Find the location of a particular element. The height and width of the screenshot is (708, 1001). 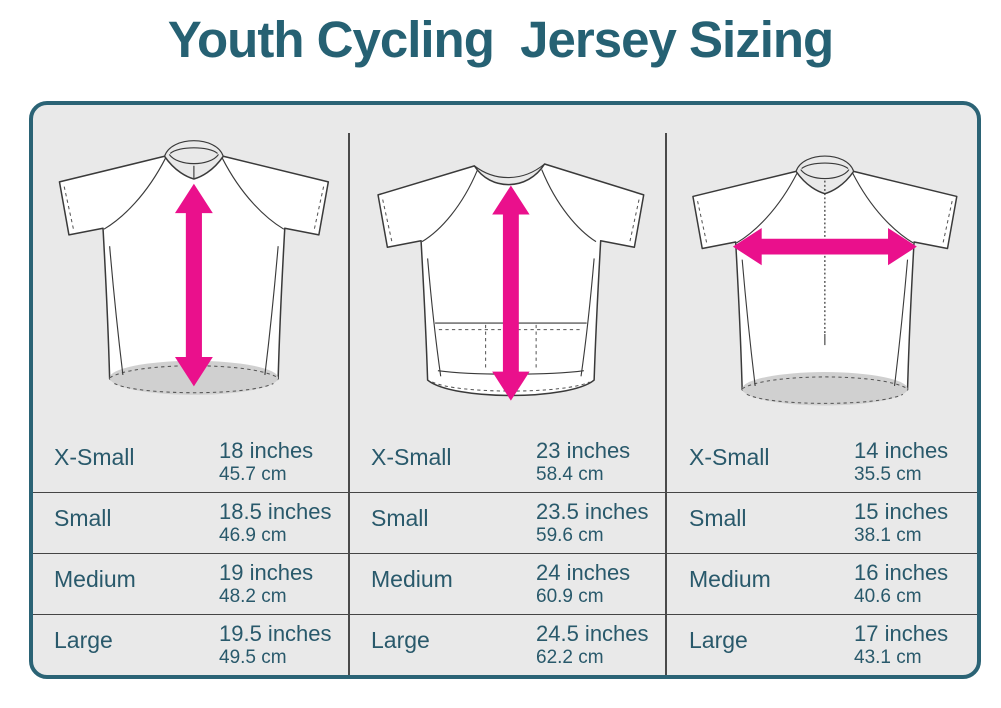

table-row: Large 19.5 inches 49.5 cm is located at coordinates (191, 644).